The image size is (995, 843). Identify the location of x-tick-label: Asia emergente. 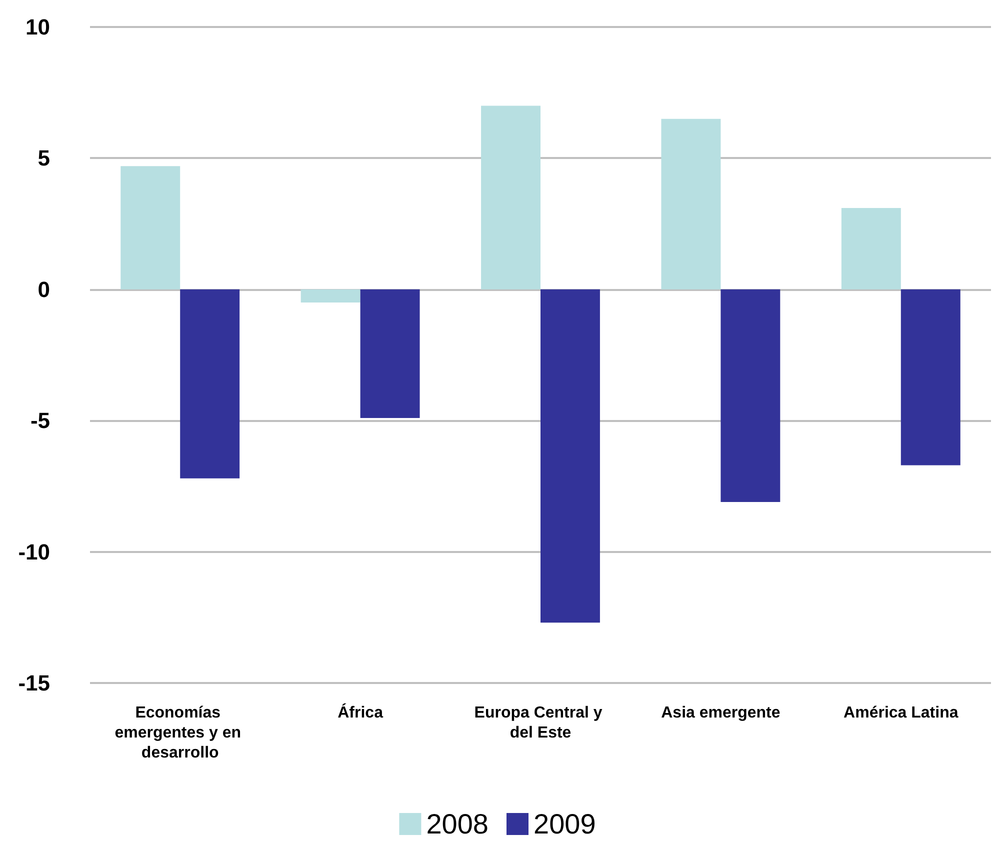
(720, 713).